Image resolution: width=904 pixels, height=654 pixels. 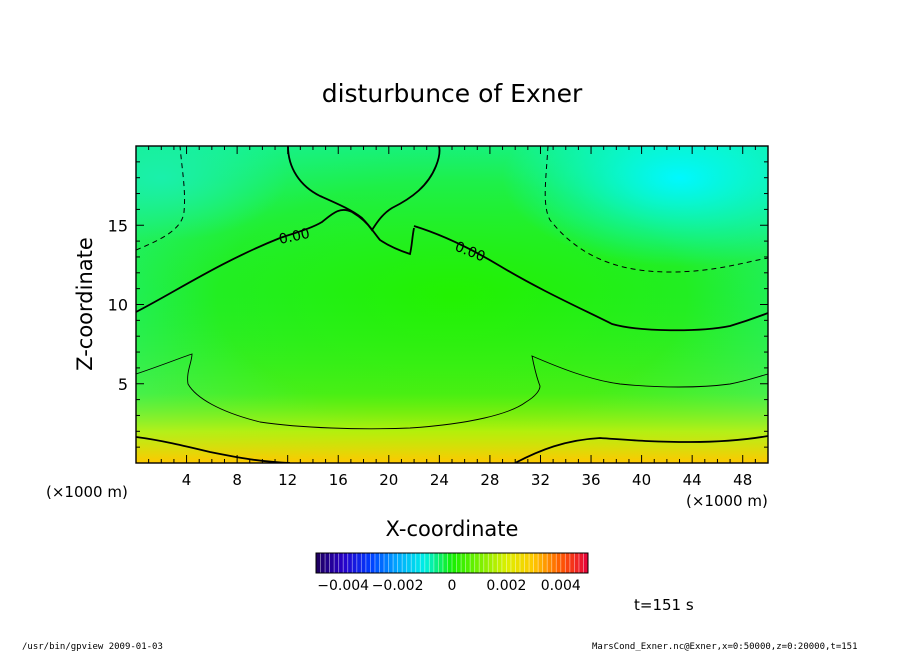 I want to click on y-tick-label: 10, so click(x=118, y=305).